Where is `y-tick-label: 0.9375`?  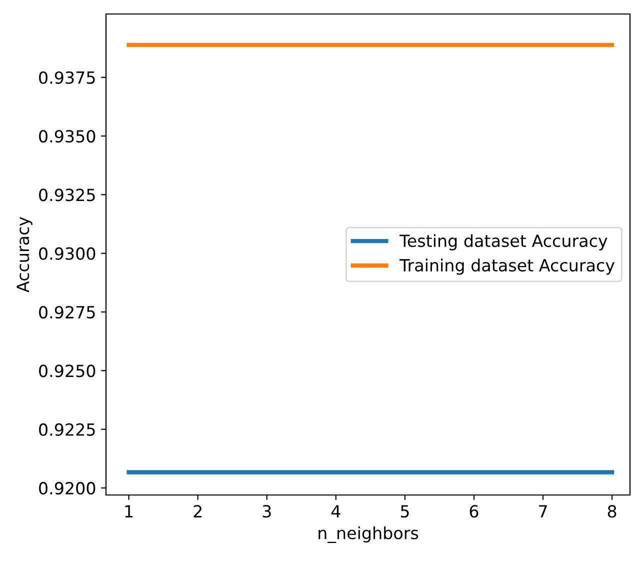 y-tick-label: 0.9375 is located at coordinates (67, 77).